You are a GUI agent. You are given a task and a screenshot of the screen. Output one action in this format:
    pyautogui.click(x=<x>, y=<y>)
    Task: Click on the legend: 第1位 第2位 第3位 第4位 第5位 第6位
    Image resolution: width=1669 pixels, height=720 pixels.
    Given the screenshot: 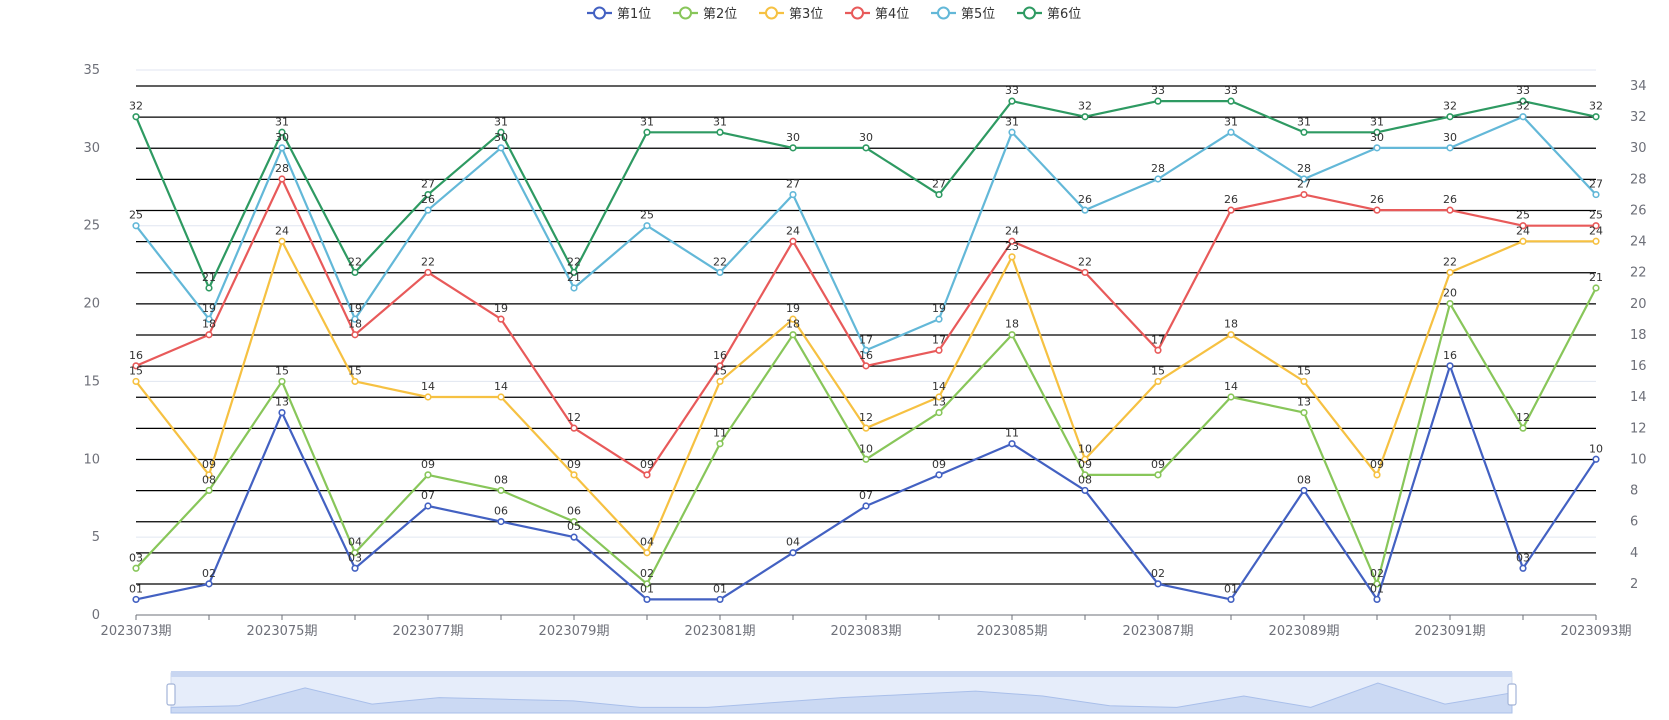 What is the action you would take?
    pyautogui.click(x=834, y=14)
    